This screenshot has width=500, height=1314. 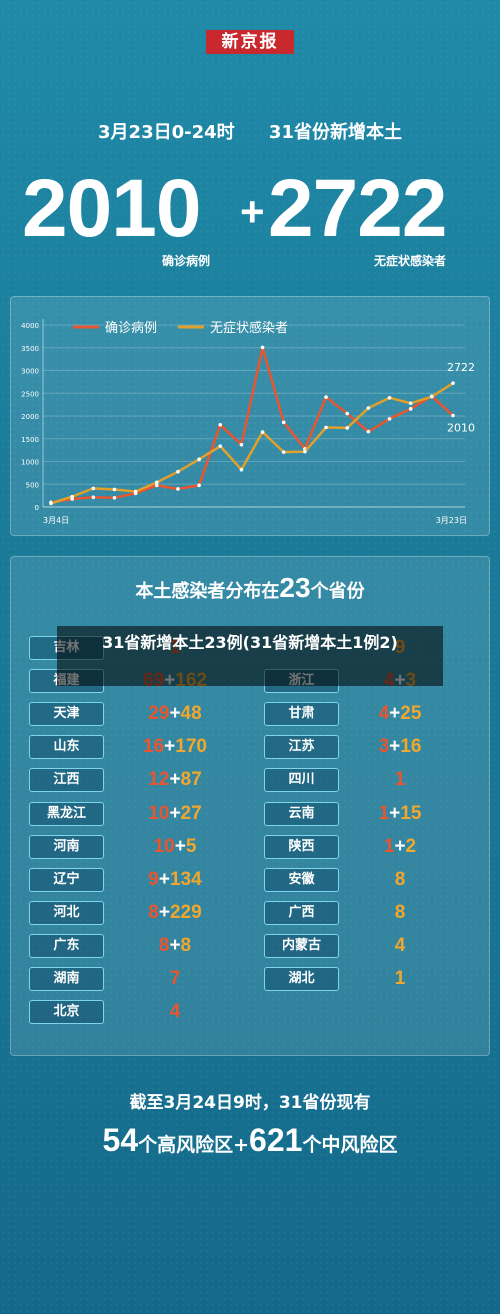 What do you see at coordinates (191, 813) in the screenshot?
I see `asymptomatic-count: 27` at bounding box center [191, 813].